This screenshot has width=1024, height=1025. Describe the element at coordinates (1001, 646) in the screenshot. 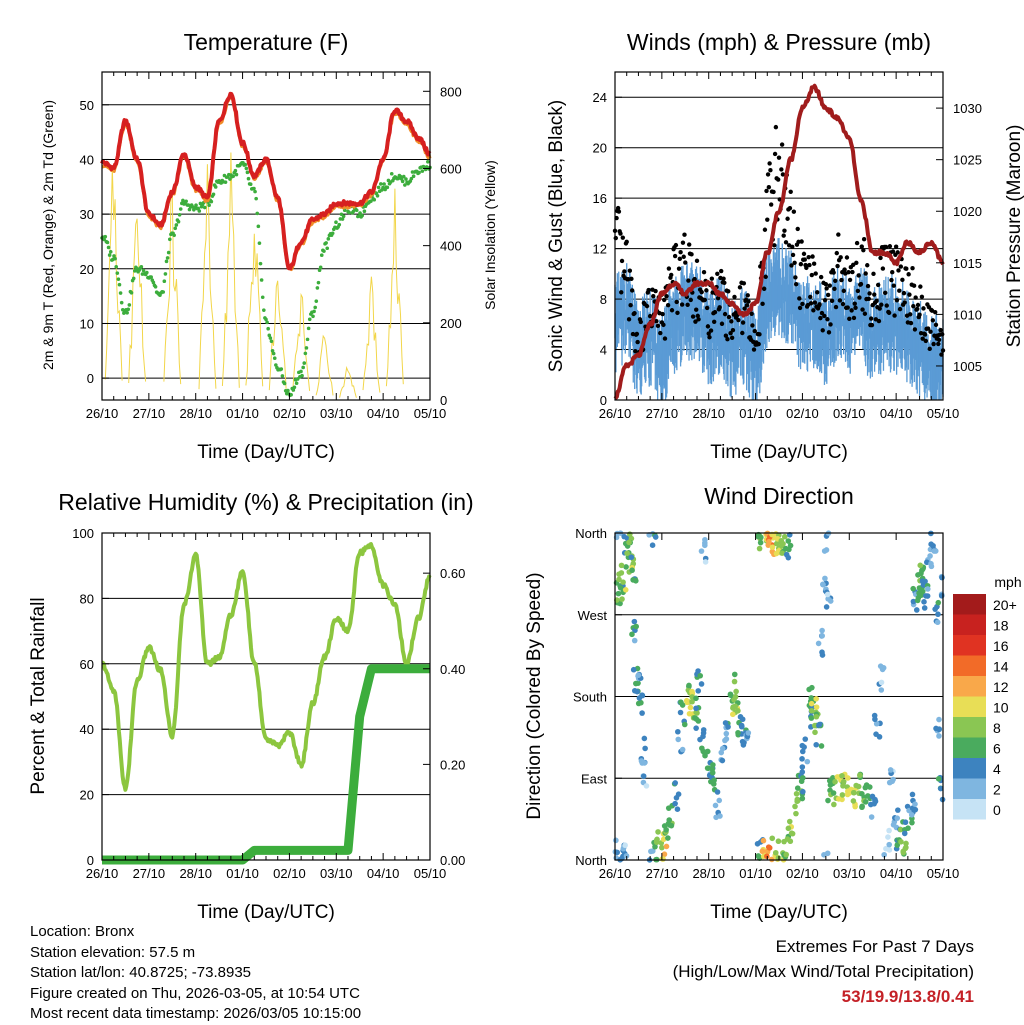

I see `legend-label: 16` at that location.